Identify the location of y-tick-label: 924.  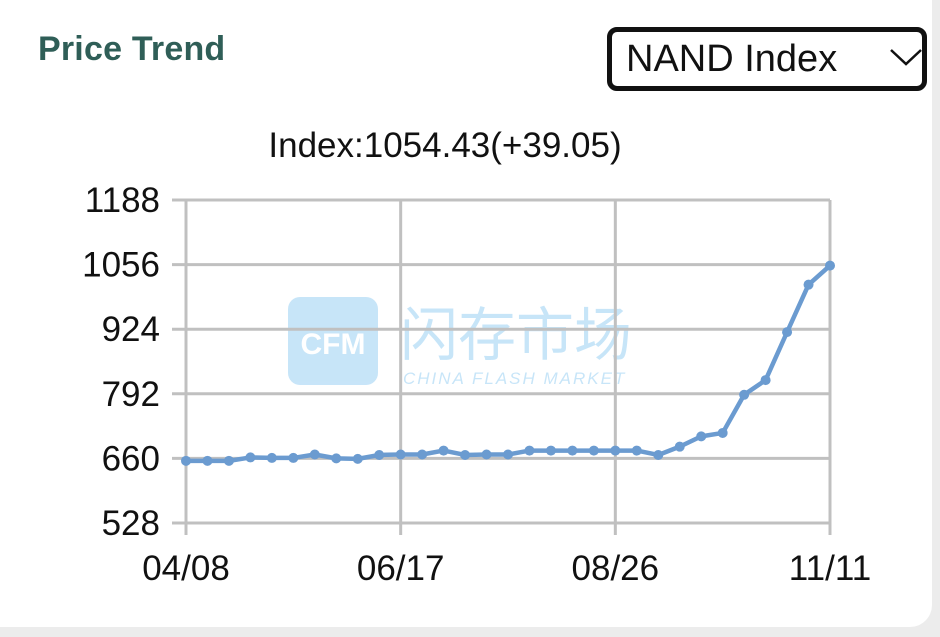
(131, 329).